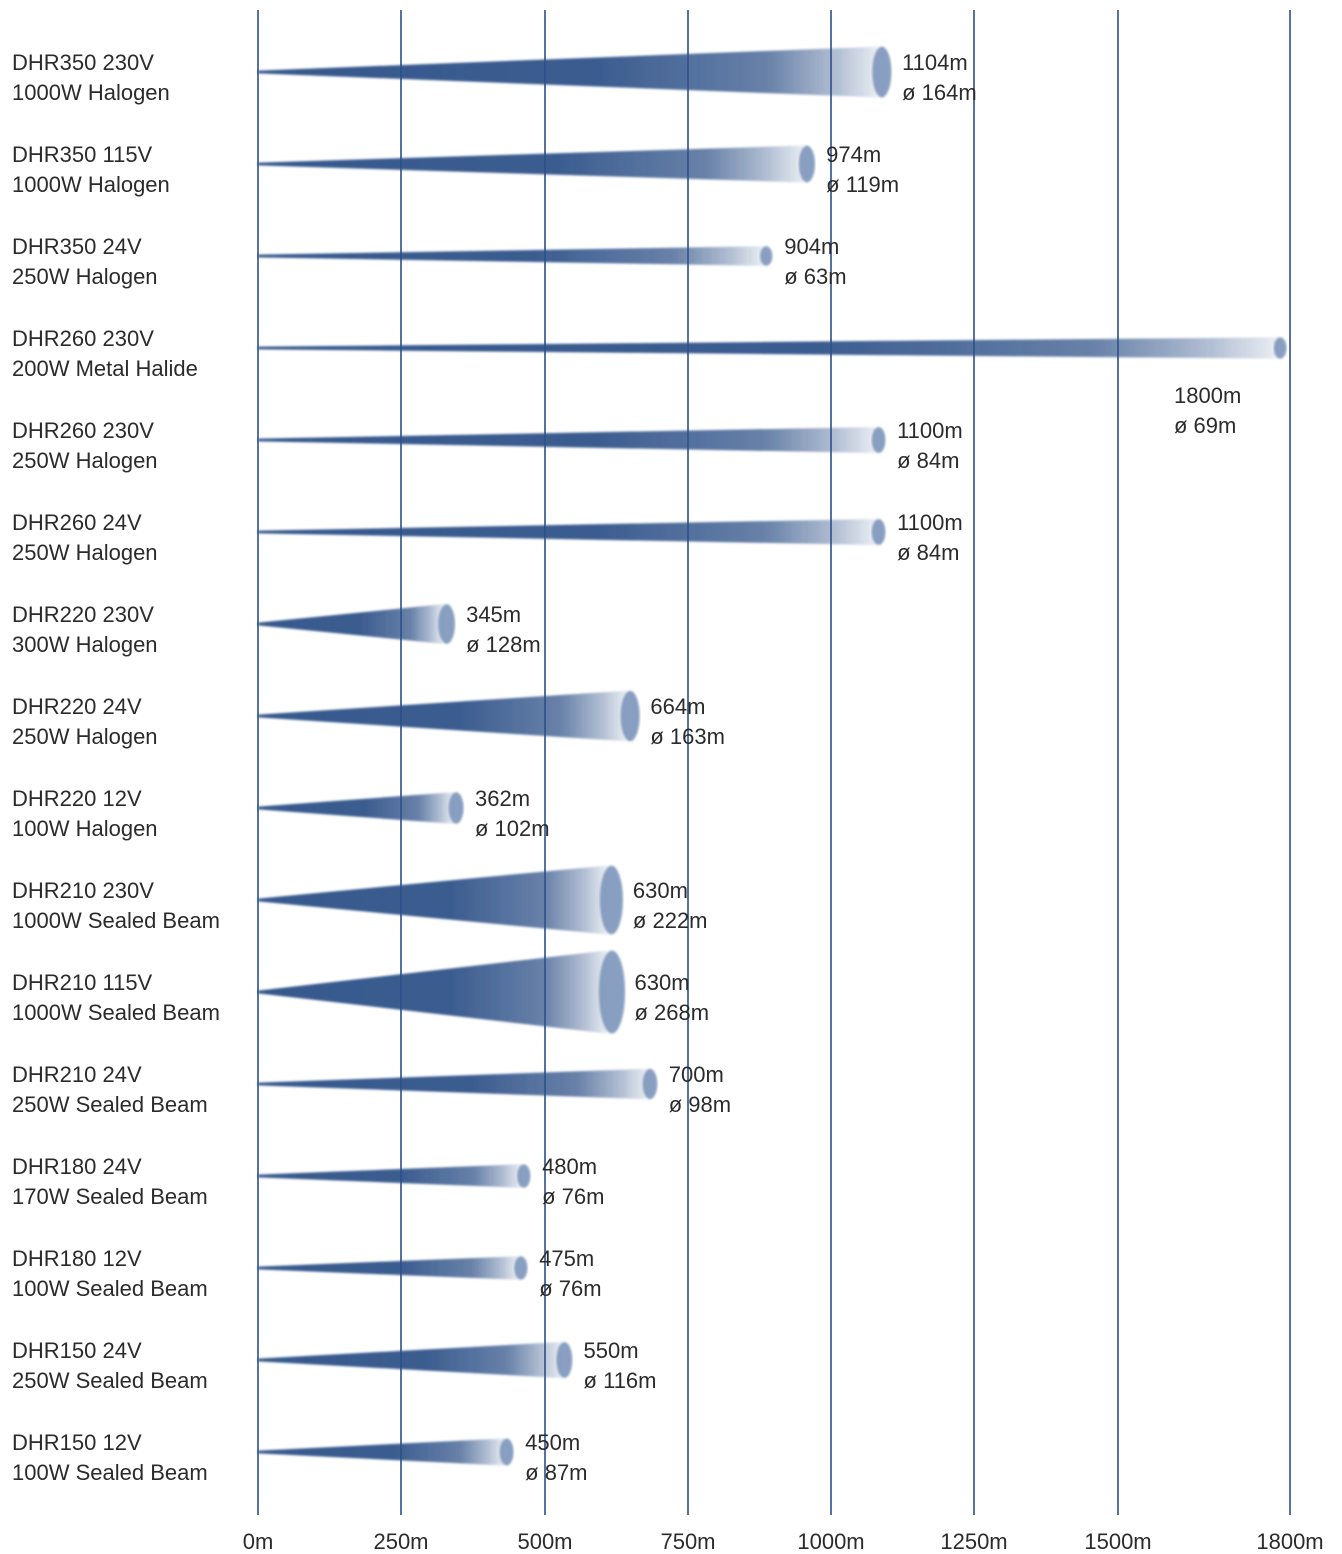 This screenshot has height=1554, width=1342. What do you see at coordinates (1207, 395) in the screenshot?
I see `range-data-label: 1800m` at bounding box center [1207, 395].